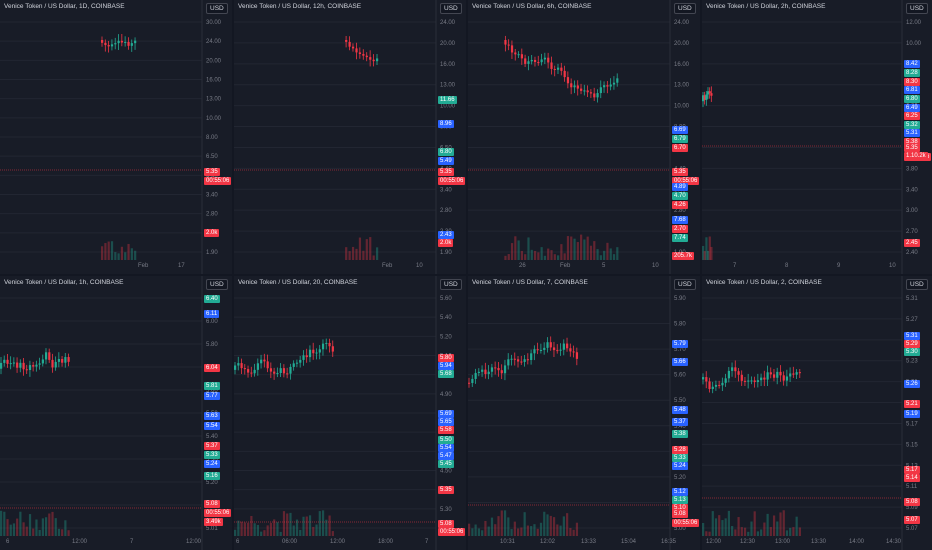 Image resolution: width=932 pixels, height=550 pixels. What do you see at coordinates (682, 86) in the screenshot?
I see `price-tick: 13.00` at bounding box center [682, 86].